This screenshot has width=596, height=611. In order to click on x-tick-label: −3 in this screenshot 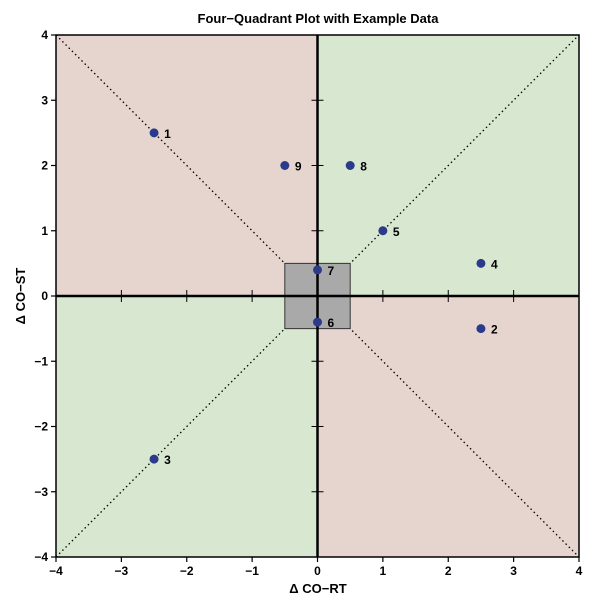, I will do `click(122, 571)`.